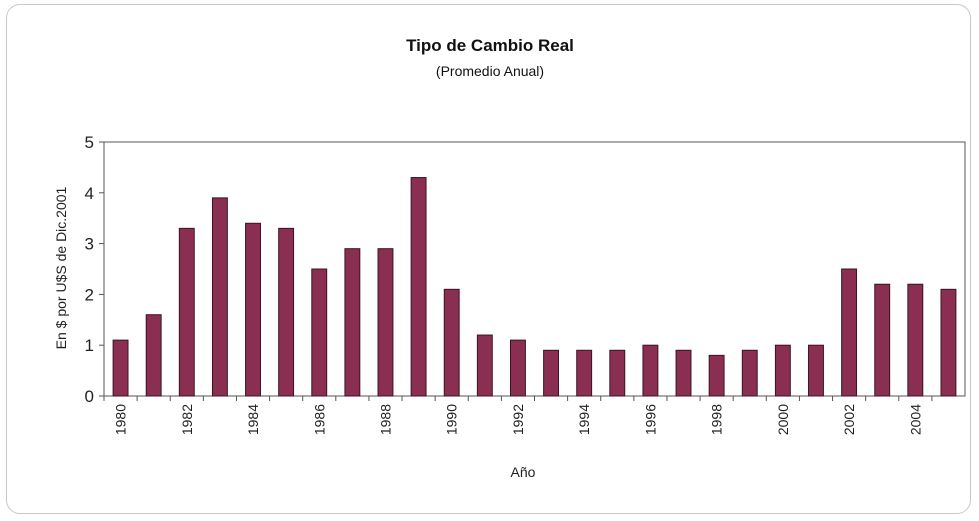 The width and height of the screenshot is (979, 521). Describe the element at coordinates (523, 472) in the screenshot. I see `x-axis-label: Año` at that location.